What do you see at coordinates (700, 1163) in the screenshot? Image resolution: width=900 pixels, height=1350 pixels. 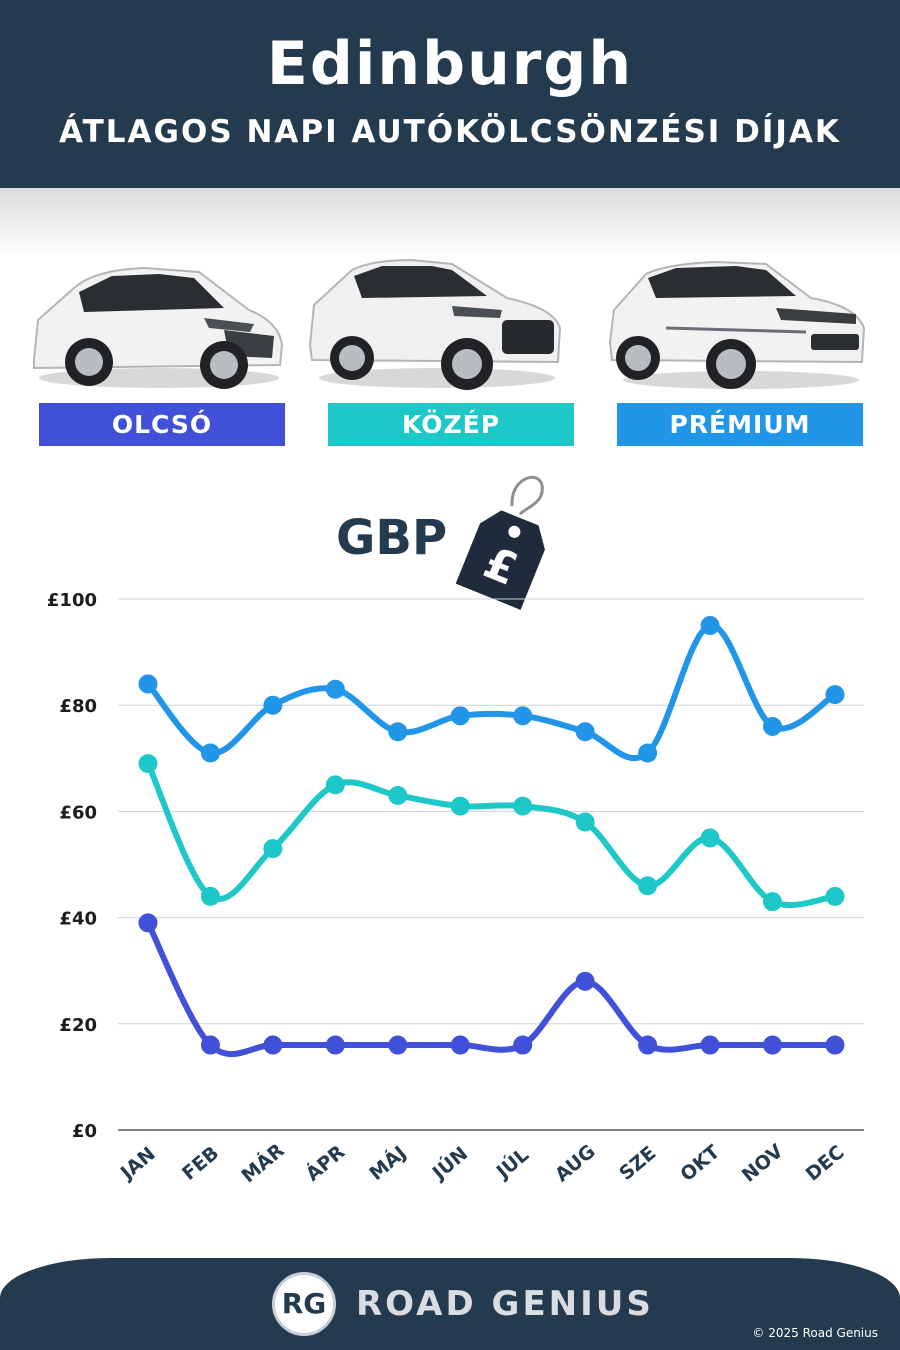 I see `x-tick-label: OKT` at bounding box center [700, 1163].